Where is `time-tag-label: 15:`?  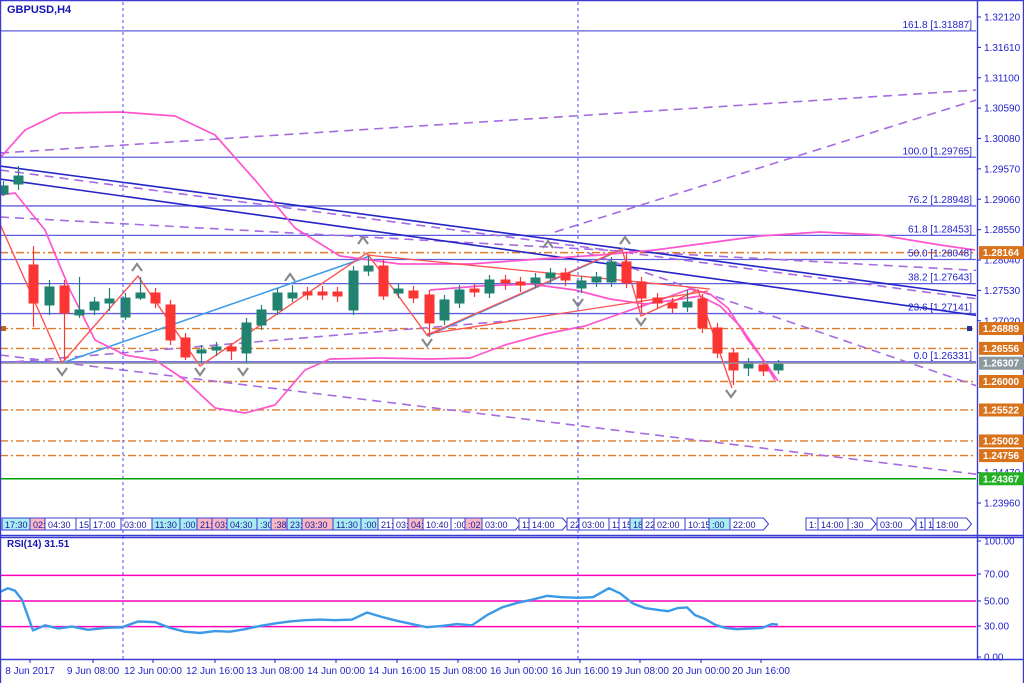 time-tag-label: 15: is located at coordinates (85, 525).